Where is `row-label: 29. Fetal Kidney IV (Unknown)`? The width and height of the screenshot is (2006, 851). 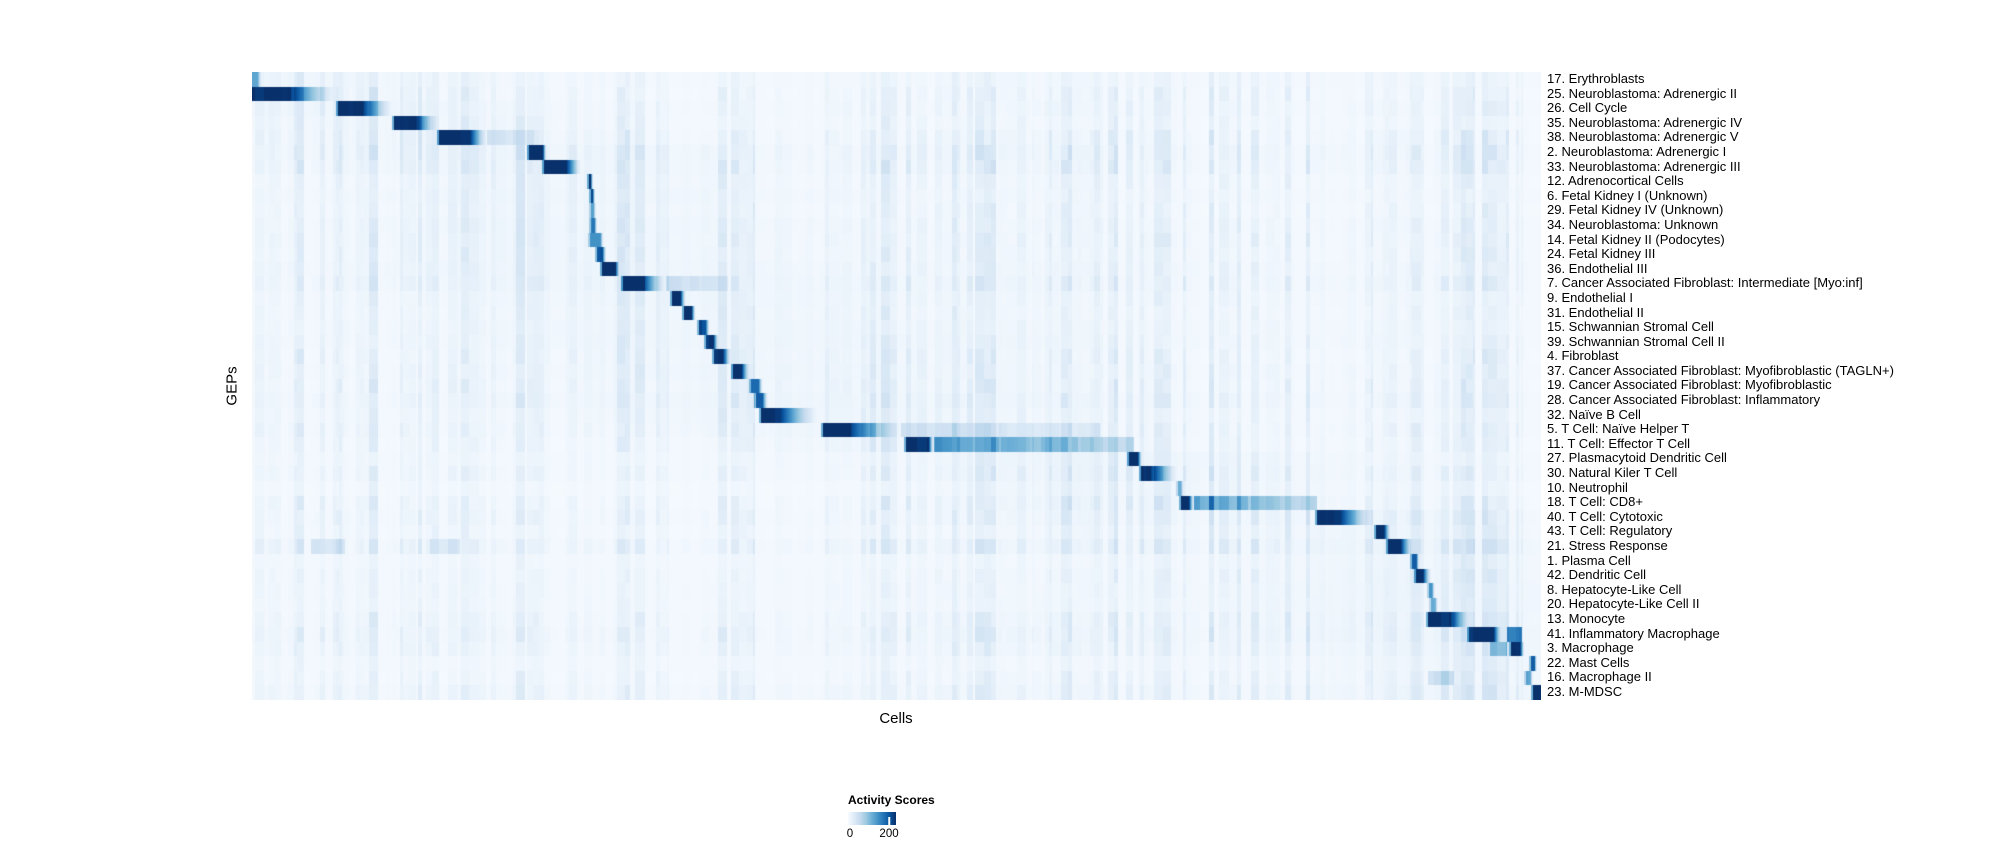
row-label: 29. Fetal Kidney IV (Unknown) is located at coordinates (1635, 210).